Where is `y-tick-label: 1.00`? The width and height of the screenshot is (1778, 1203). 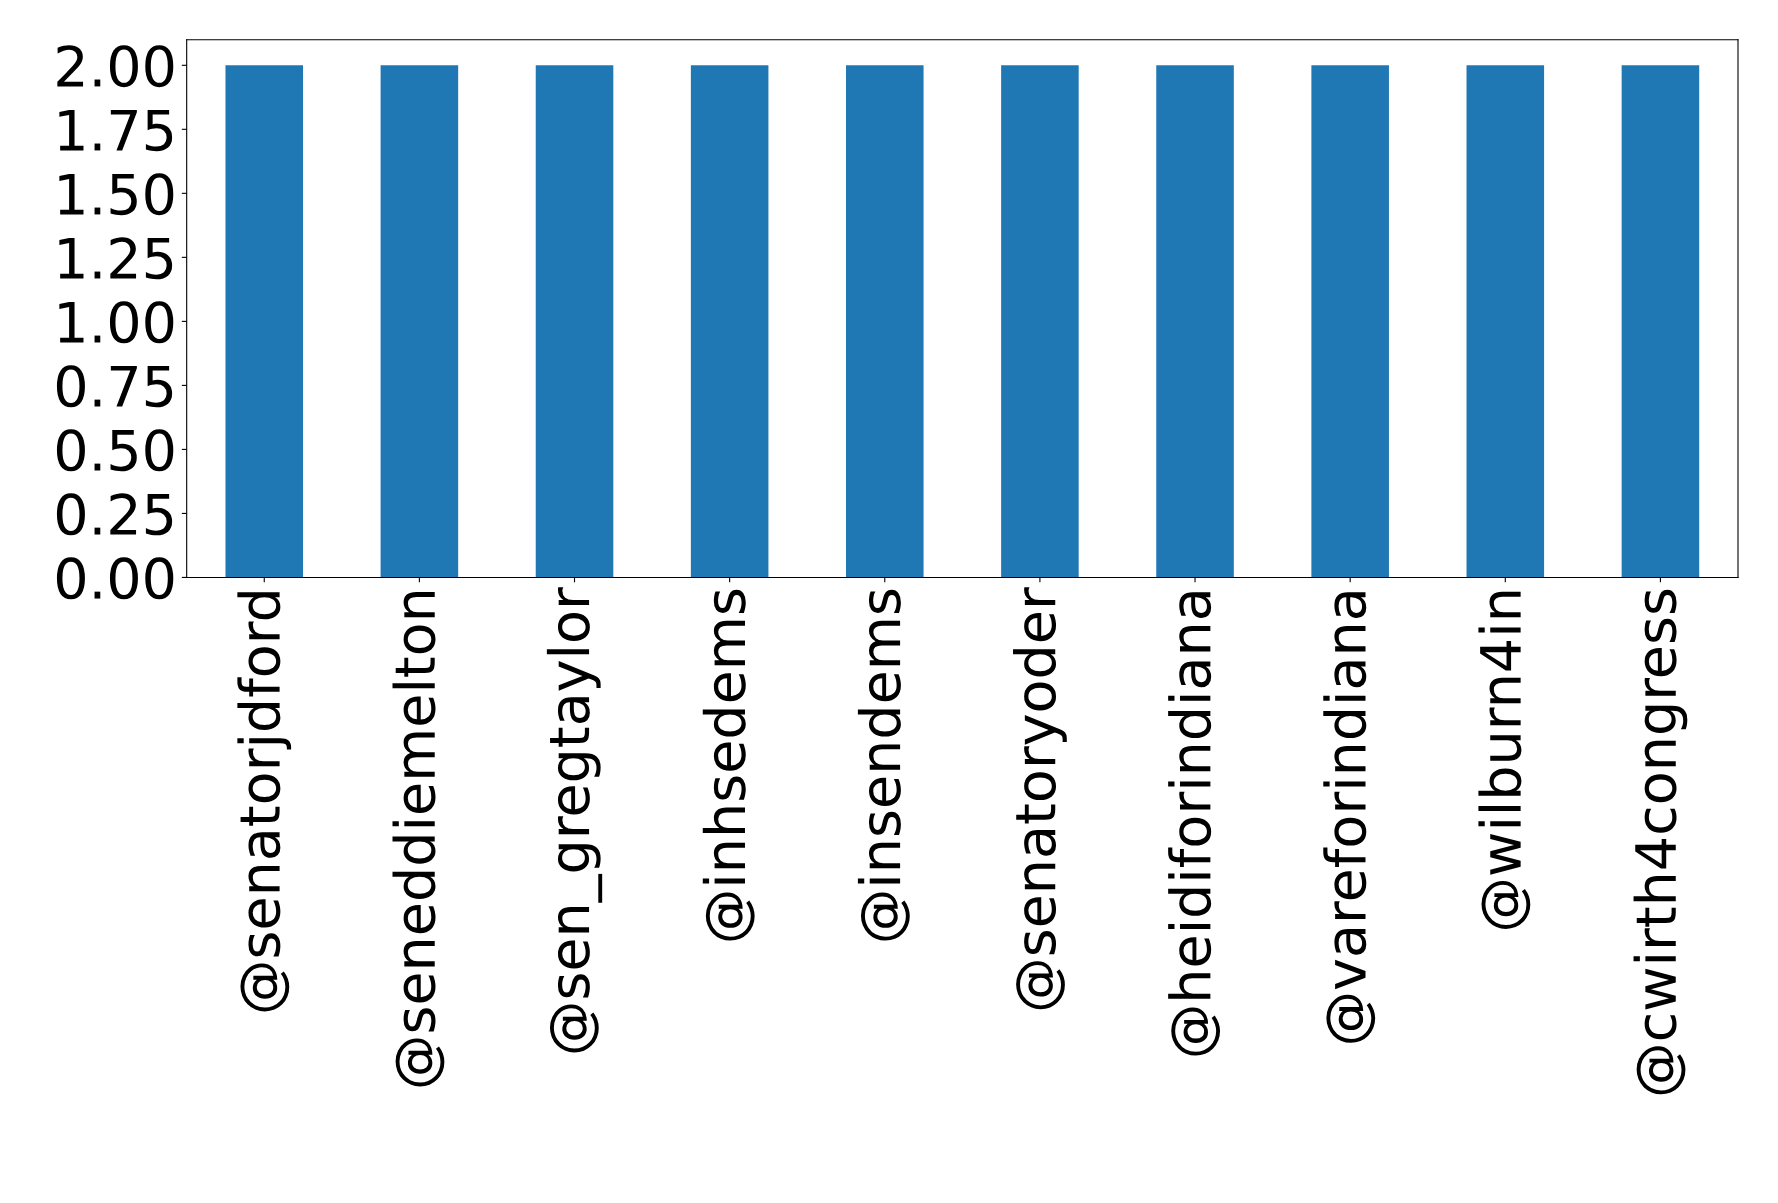
y-tick-label: 1.00 is located at coordinates (116, 322).